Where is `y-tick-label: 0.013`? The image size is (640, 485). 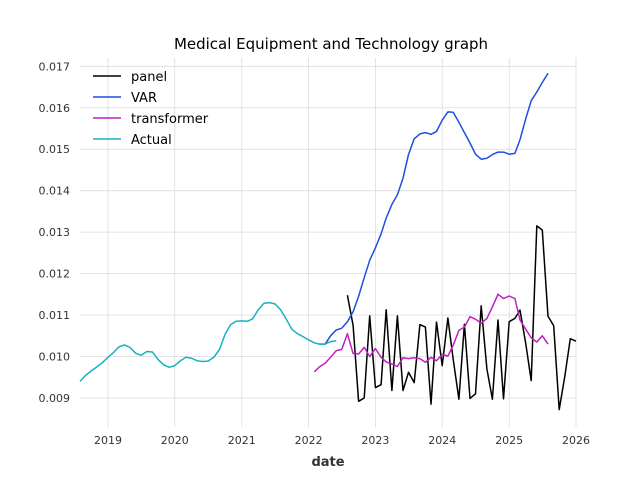
y-tick-label: 0.013 is located at coordinates (55, 232).